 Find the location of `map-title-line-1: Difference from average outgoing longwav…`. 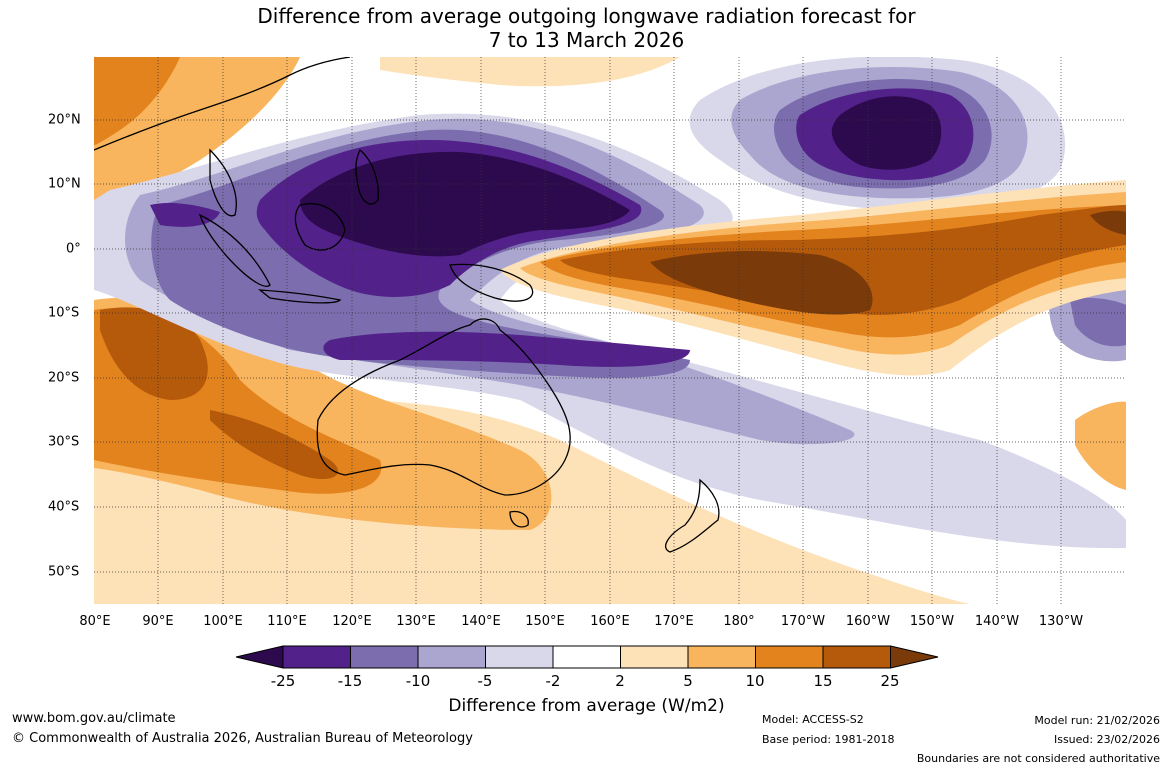

map-title-line-1: Difference from average outgoing longwav… is located at coordinates (586, 16).